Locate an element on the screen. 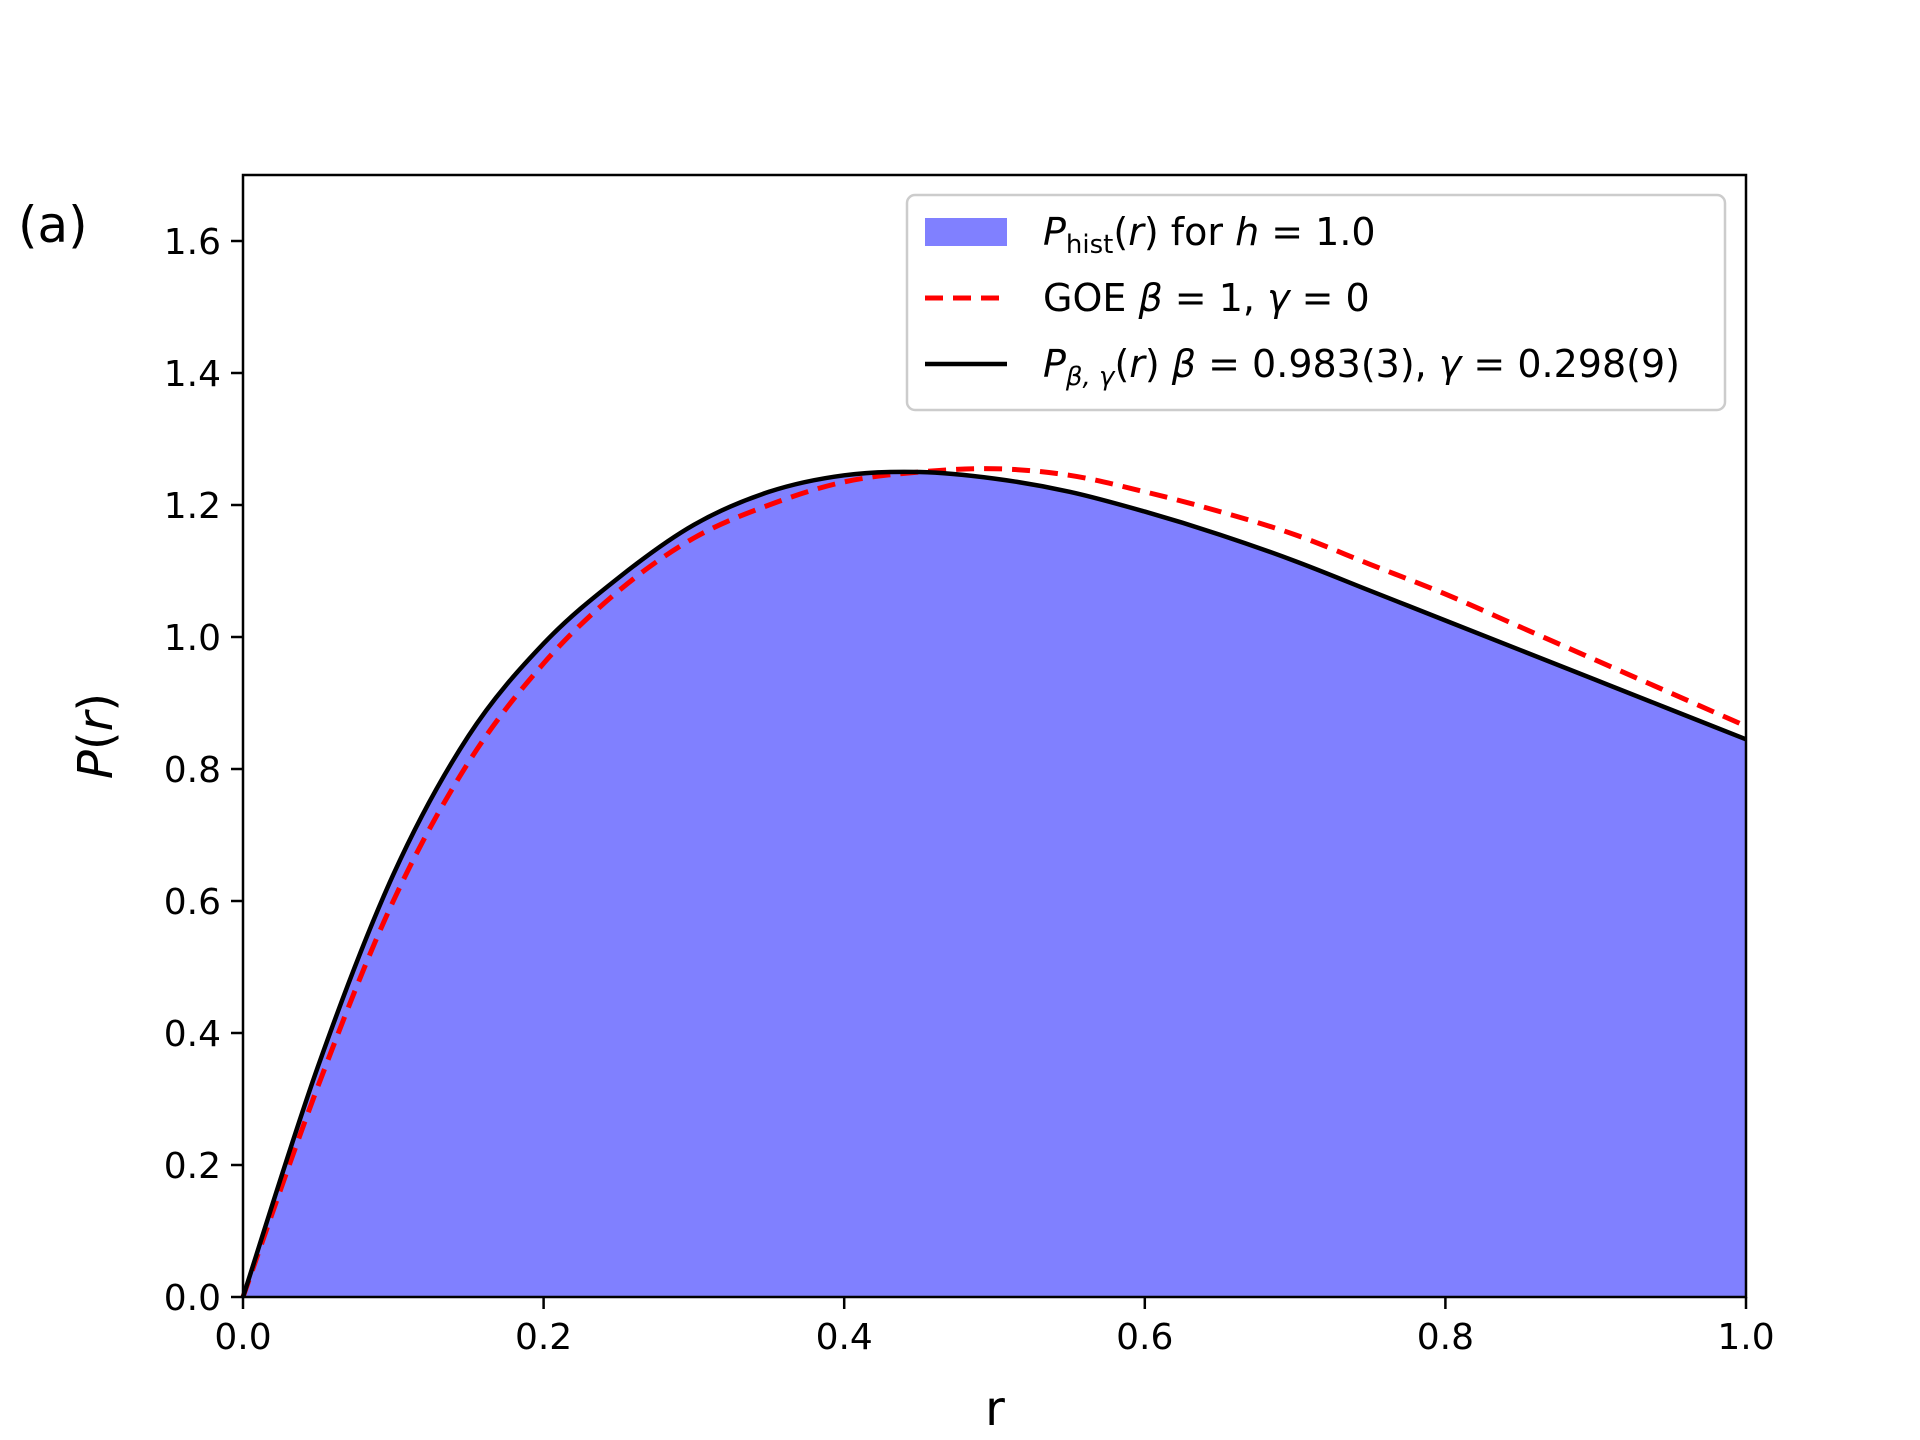 The image size is (1920, 1440). y-axis-label: P(r) is located at coordinates (96, 736).